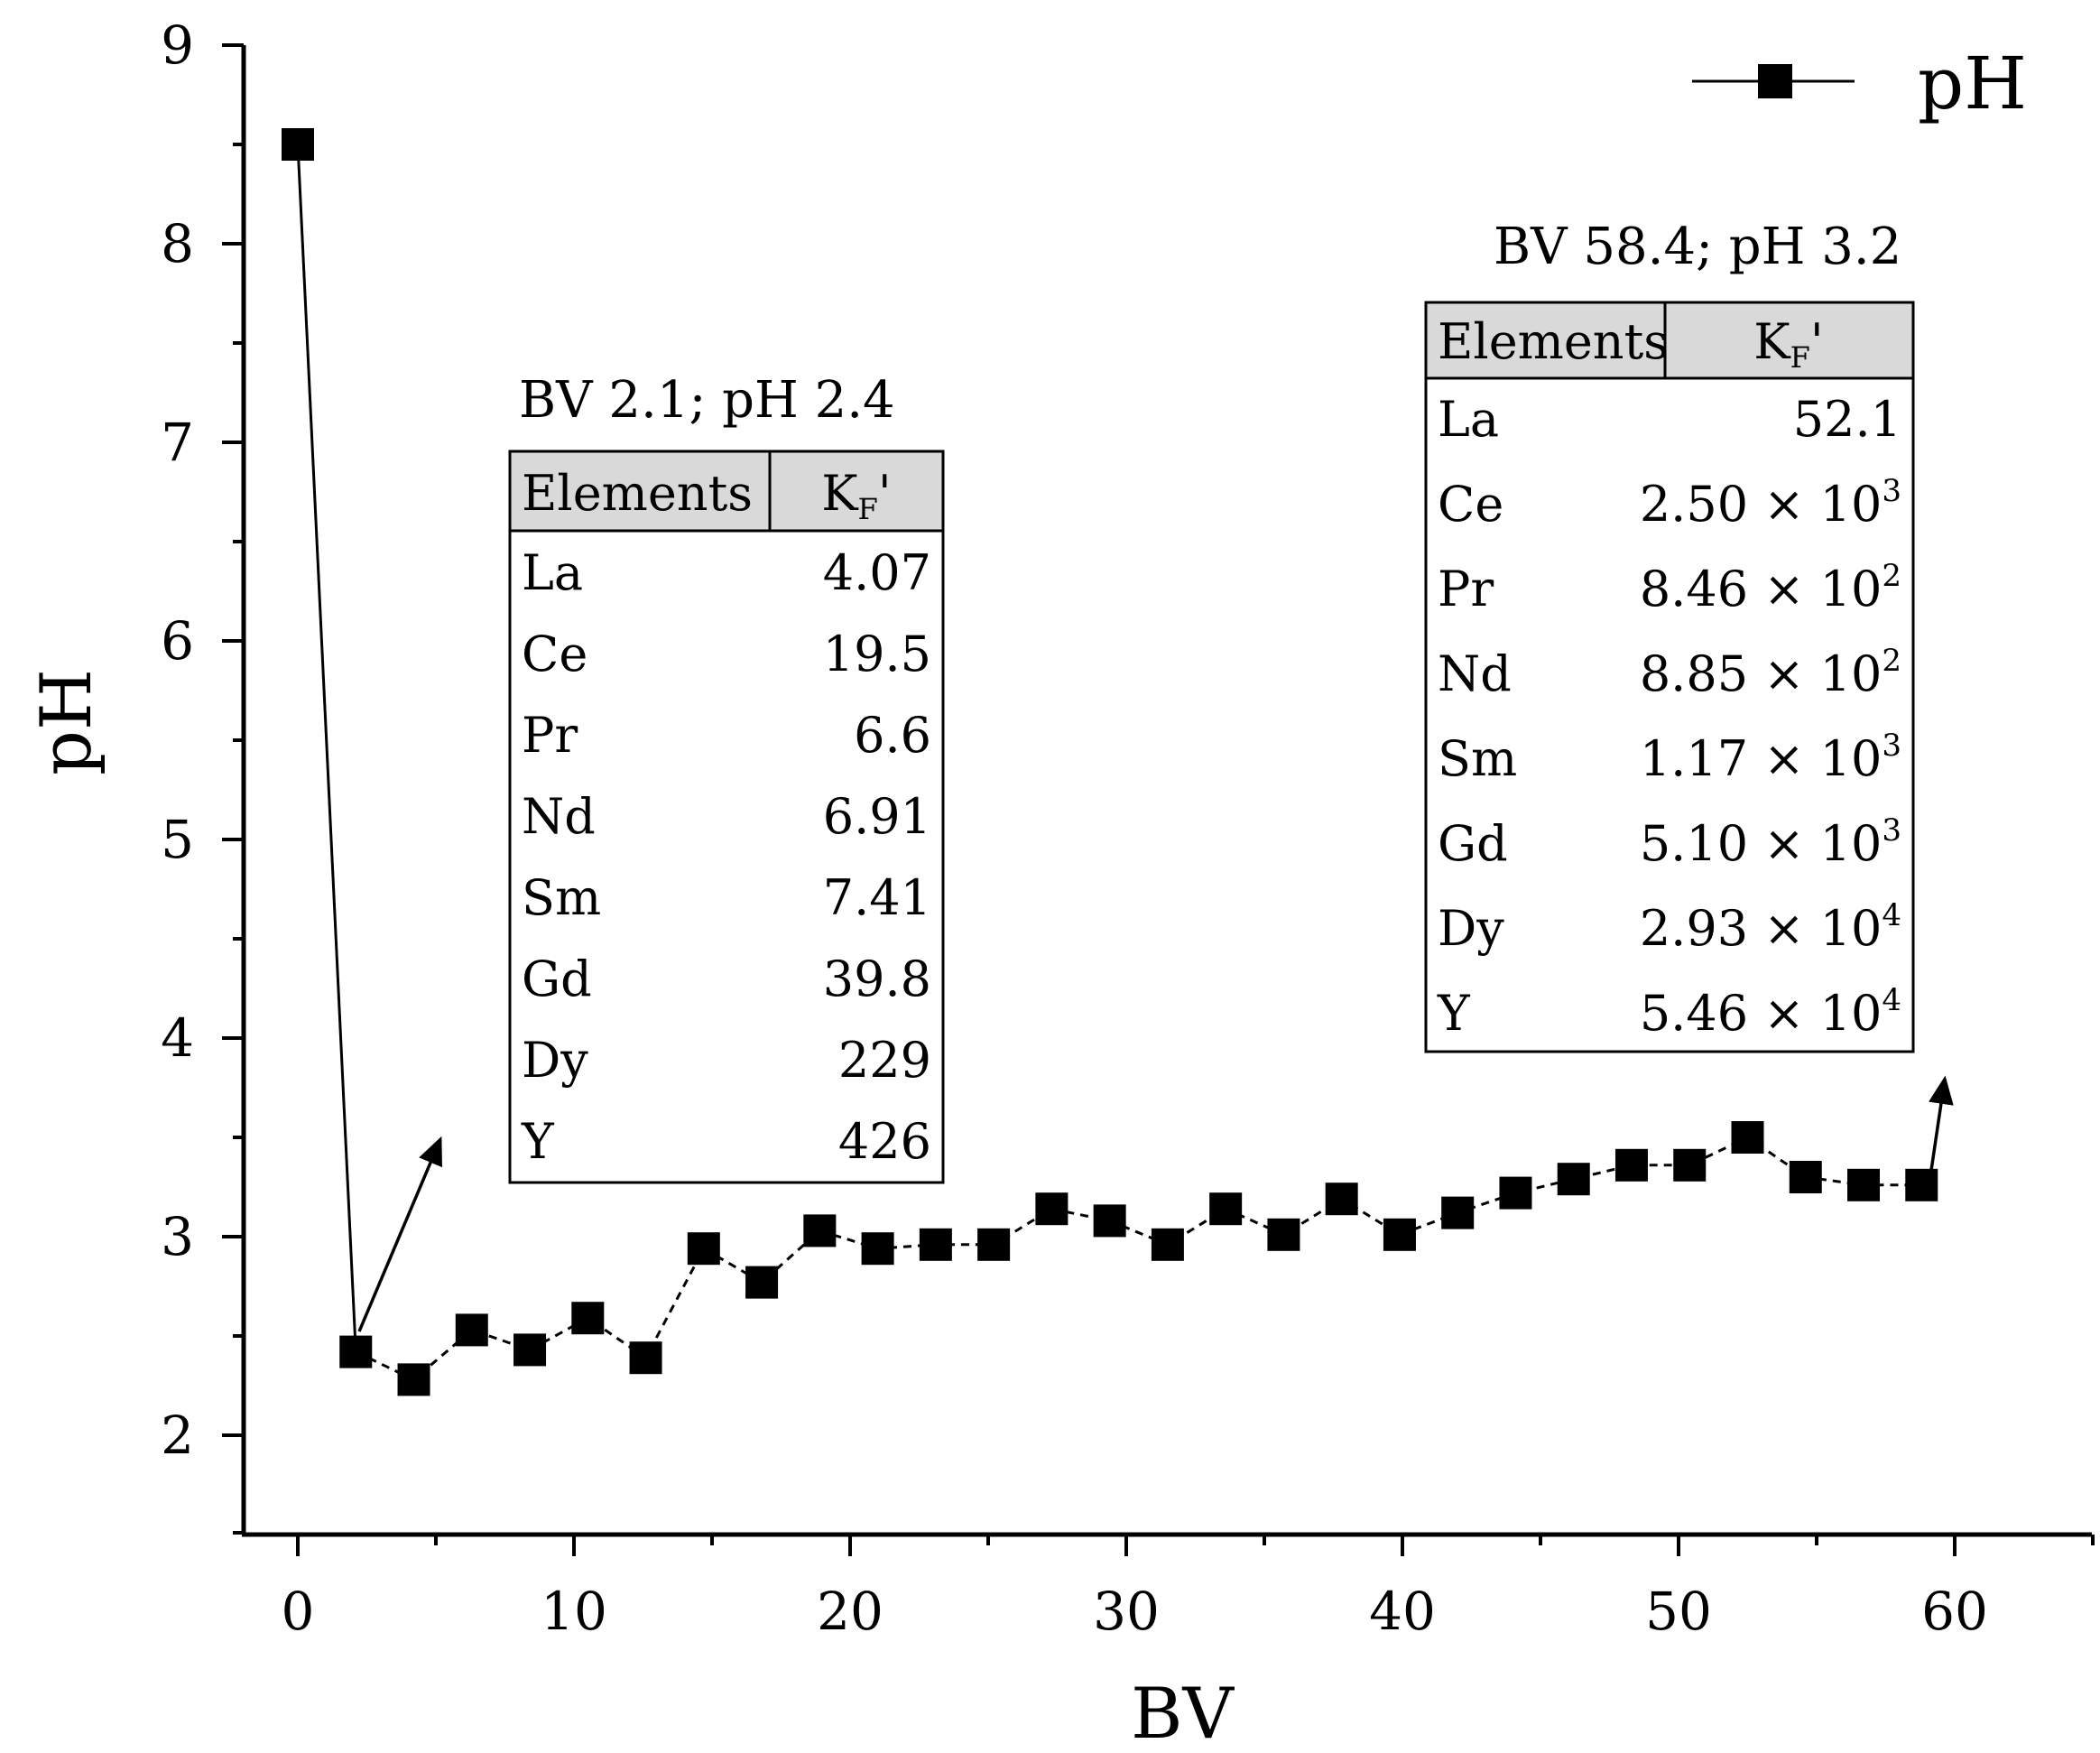 The height and width of the screenshot is (1753, 2100). I want to click on table2-row-element: Ce, so click(1470, 504).